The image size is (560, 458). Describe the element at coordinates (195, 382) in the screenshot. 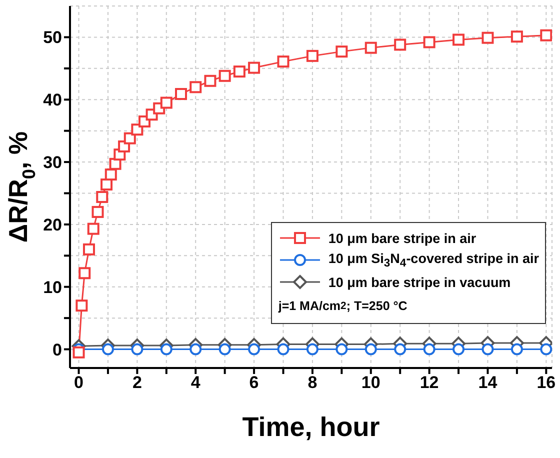

I see `x-tick-label: 4` at that location.